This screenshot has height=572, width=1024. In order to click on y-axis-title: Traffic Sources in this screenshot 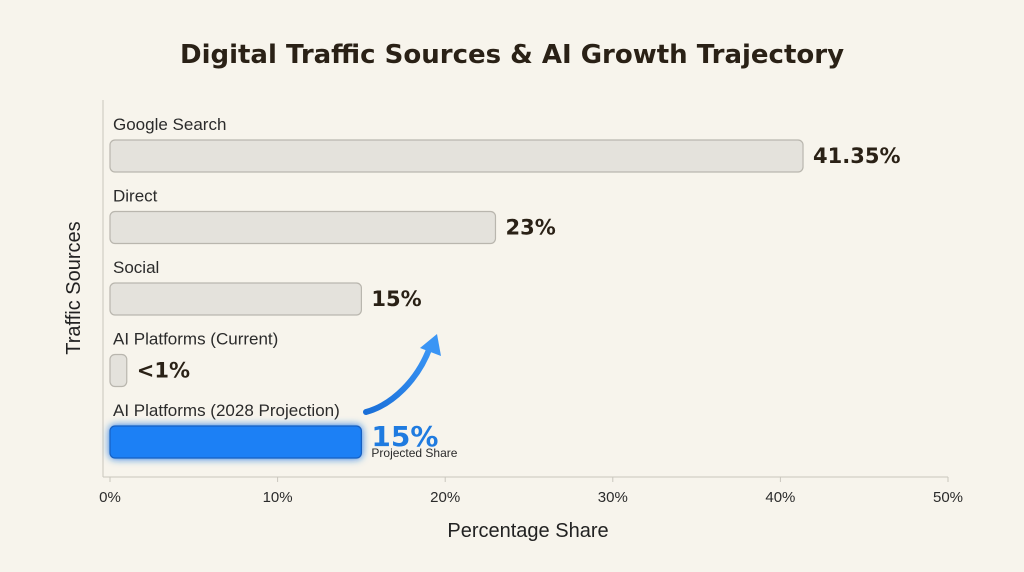, I will do `click(74, 287)`.